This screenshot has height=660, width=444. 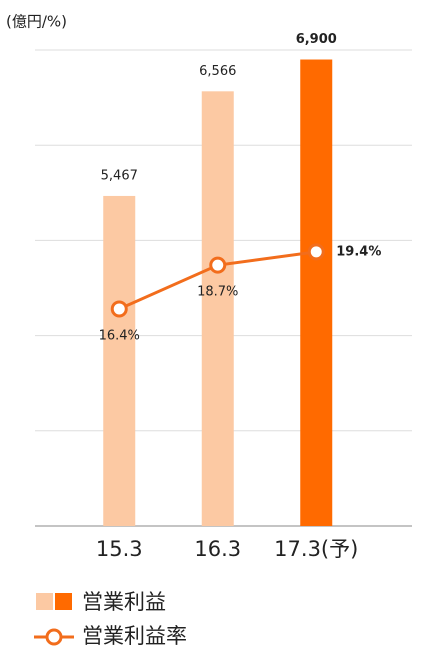 What do you see at coordinates (316, 39) in the screenshot?
I see `bar-value-label: 6,900` at bounding box center [316, 39].